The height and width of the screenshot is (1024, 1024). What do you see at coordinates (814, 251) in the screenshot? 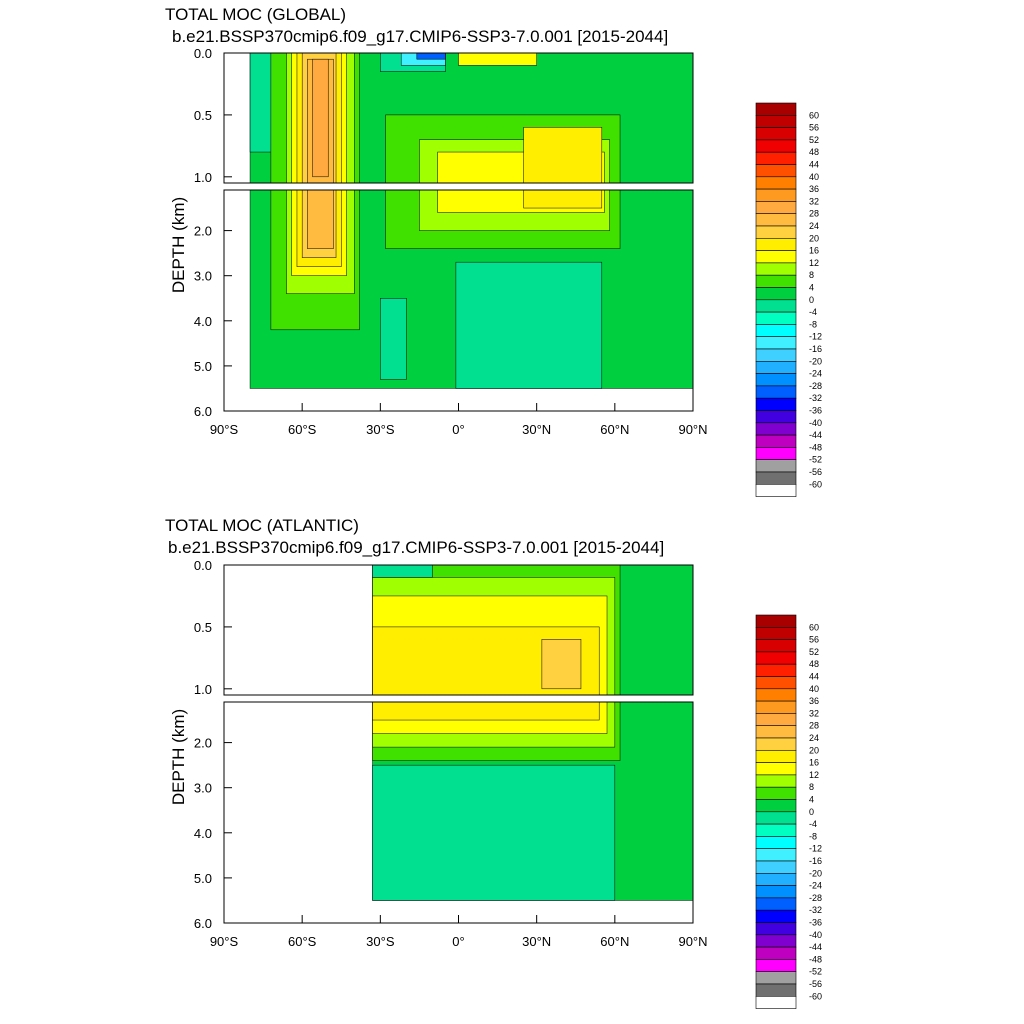
I see `colorbar-label: 16` at bounding box center [814, 251].